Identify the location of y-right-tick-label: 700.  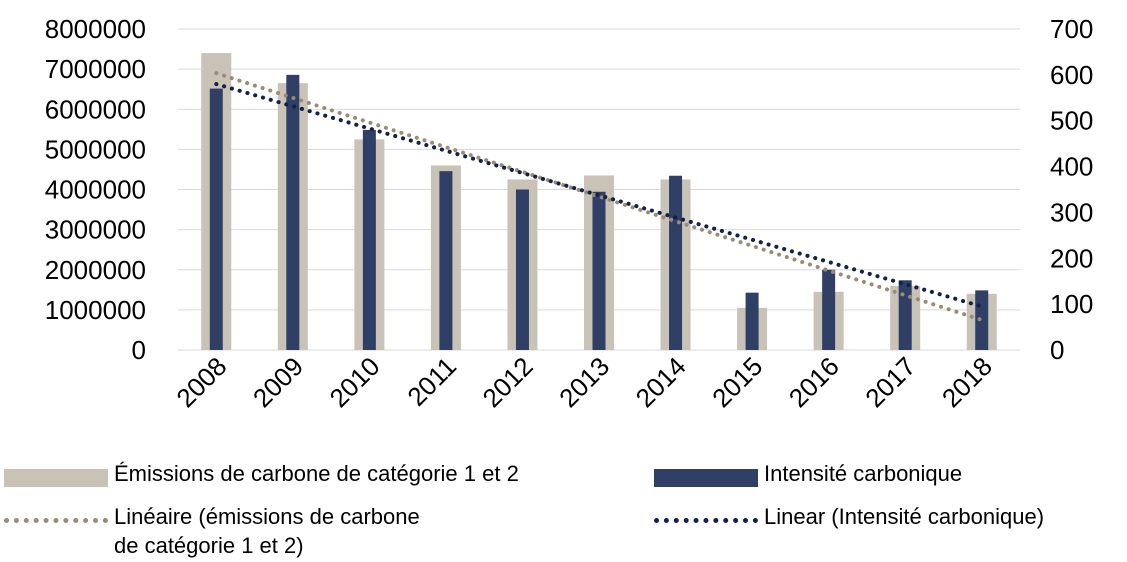
(1071, 29).